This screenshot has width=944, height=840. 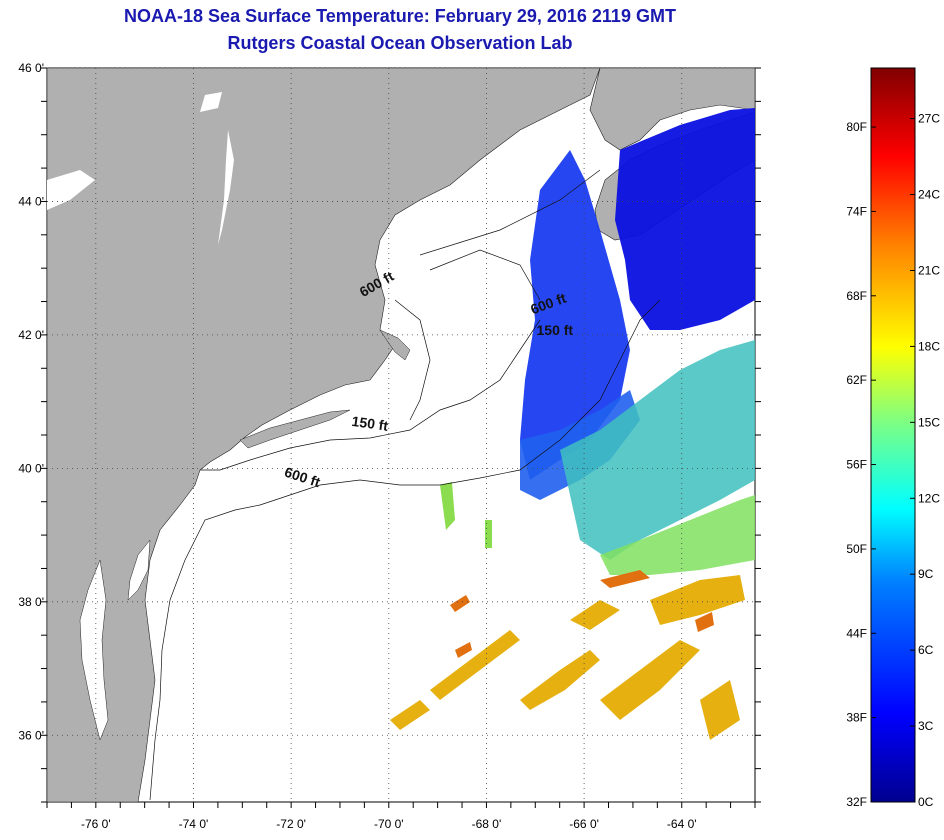 I want to click on sst-cold-gulfmaine, so click(x=575, y=315).